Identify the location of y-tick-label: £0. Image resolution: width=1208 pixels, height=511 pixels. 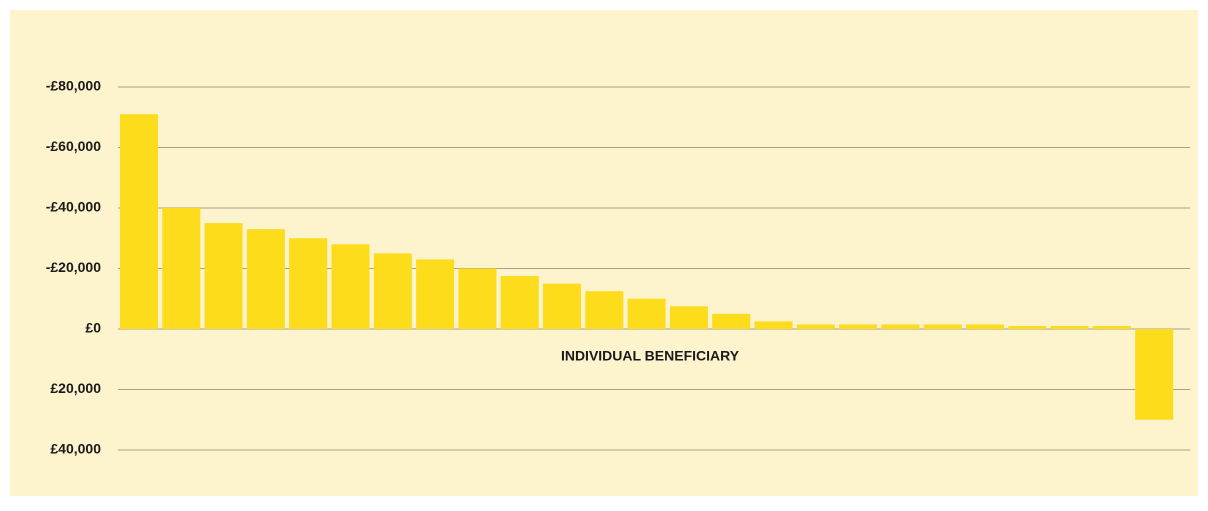
(93, 328).